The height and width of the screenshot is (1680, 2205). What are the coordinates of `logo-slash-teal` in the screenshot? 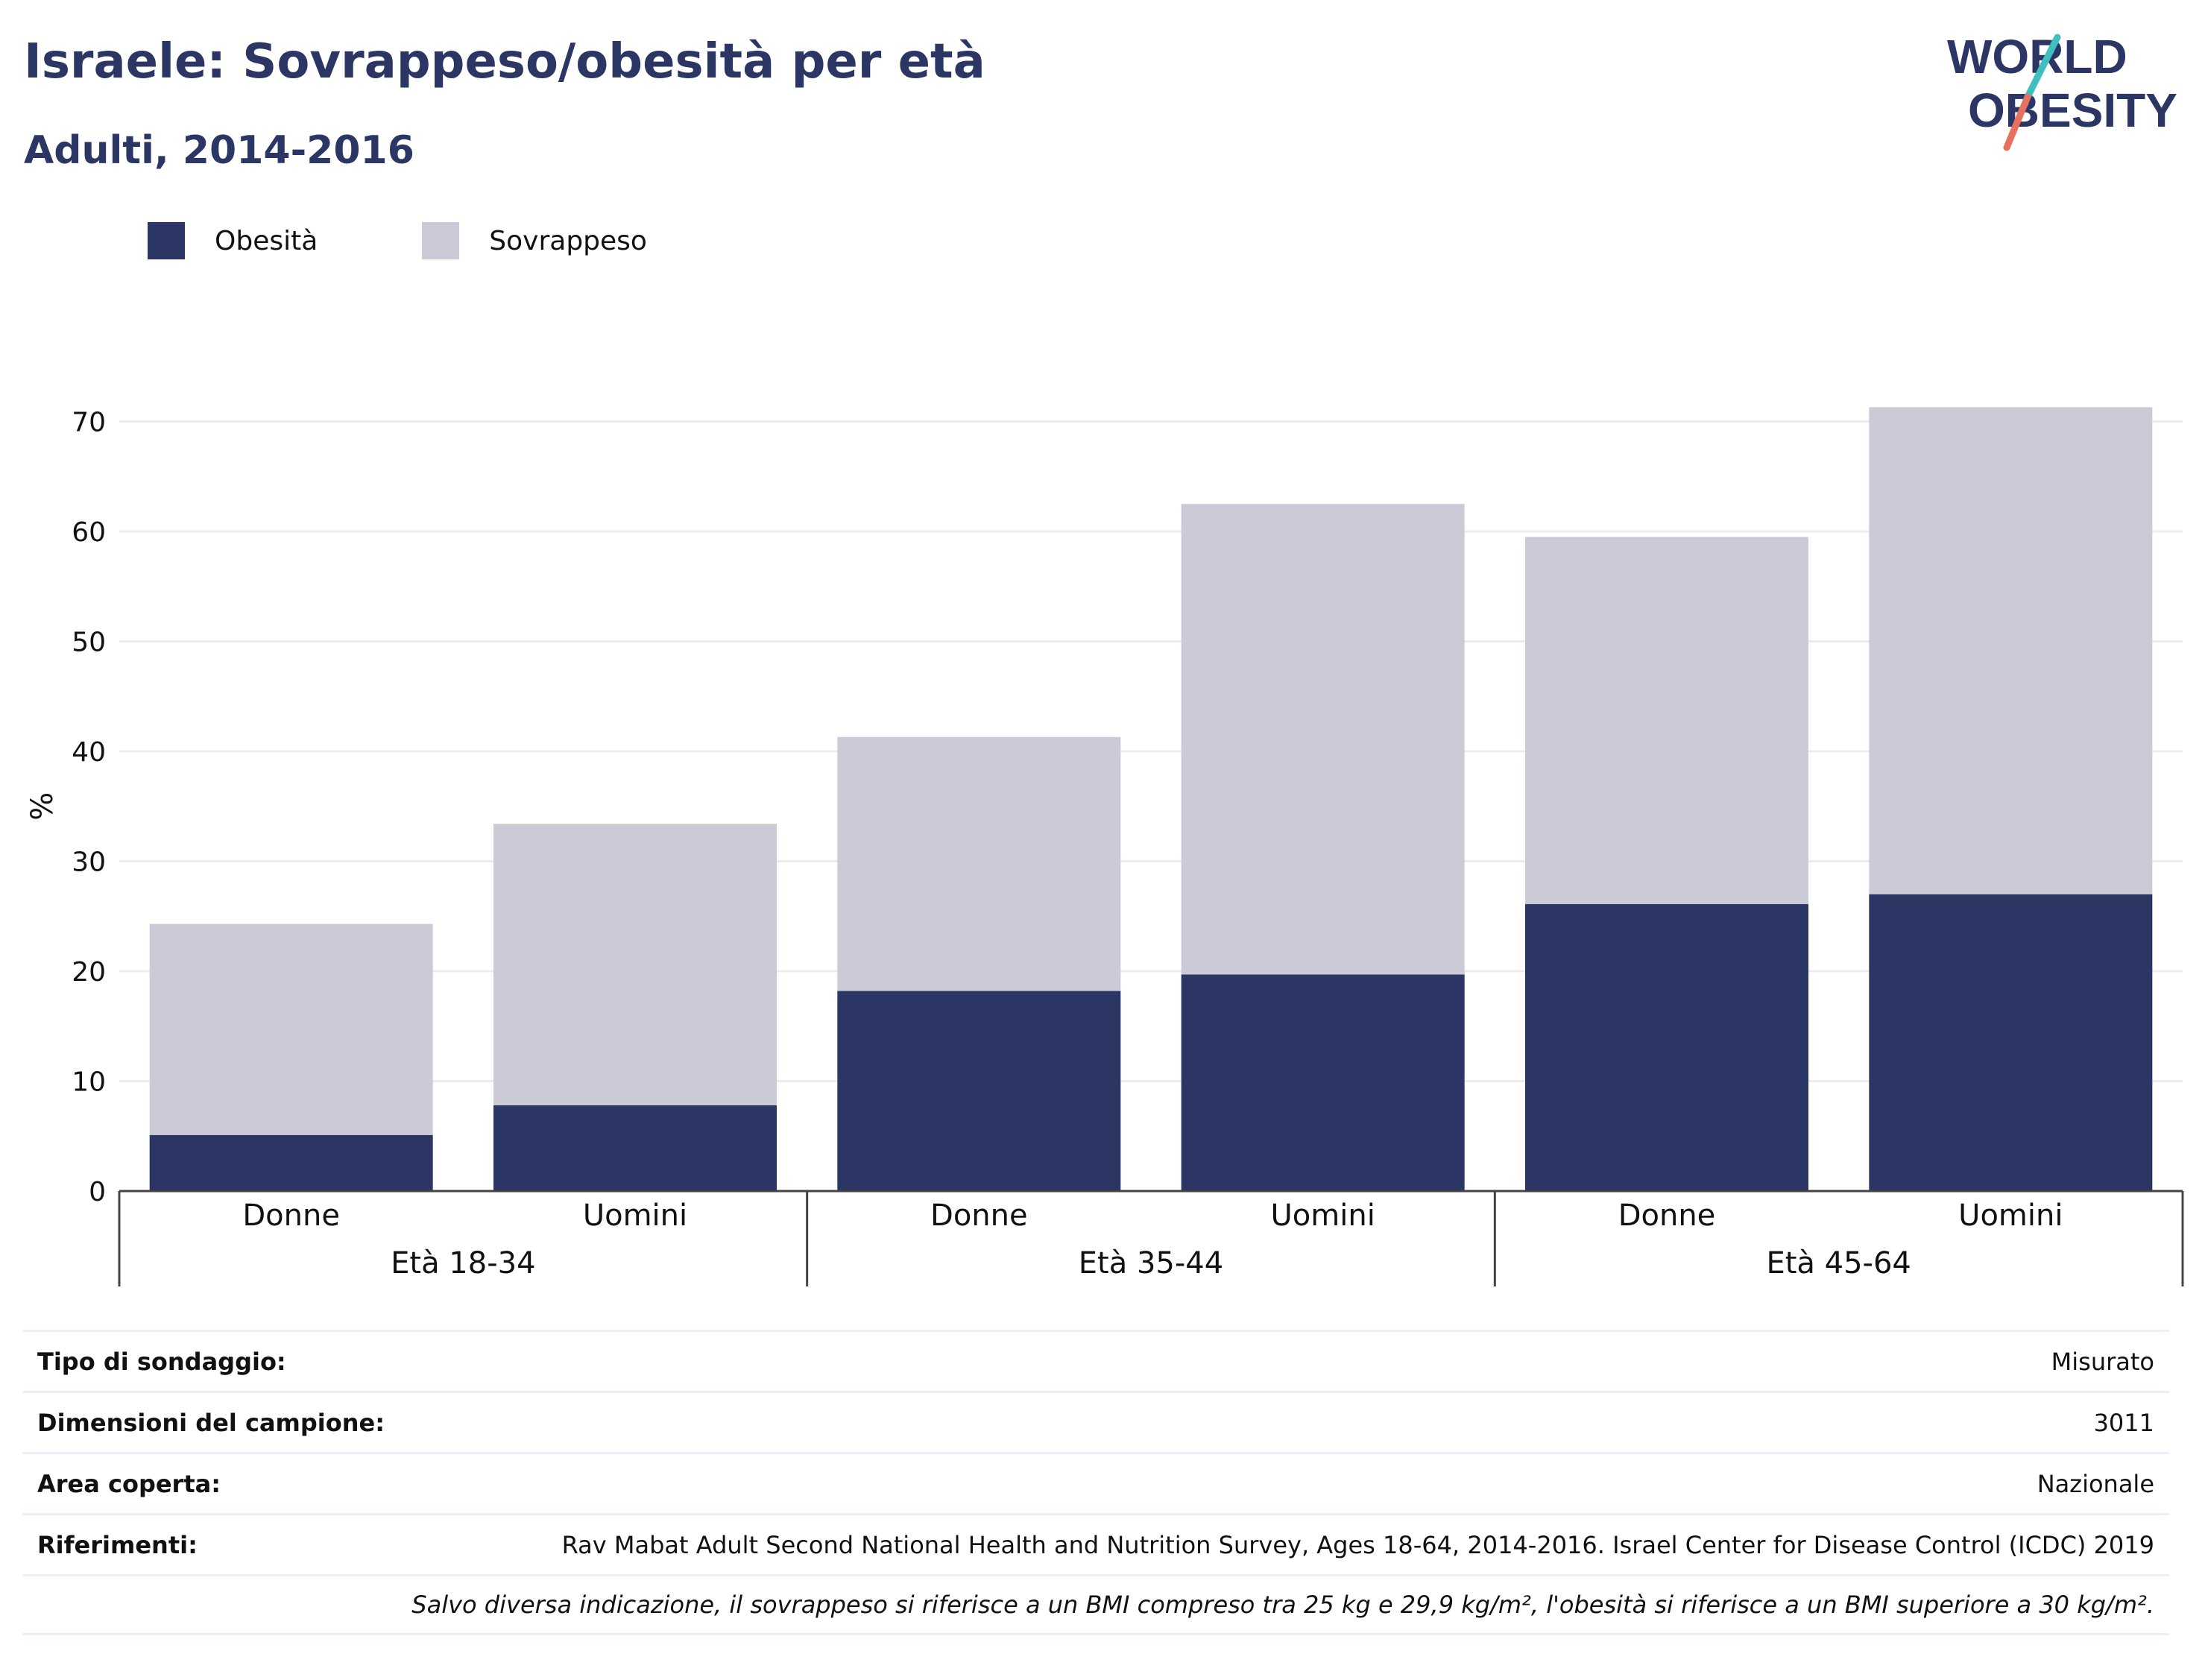 It's located at (2042, 67).